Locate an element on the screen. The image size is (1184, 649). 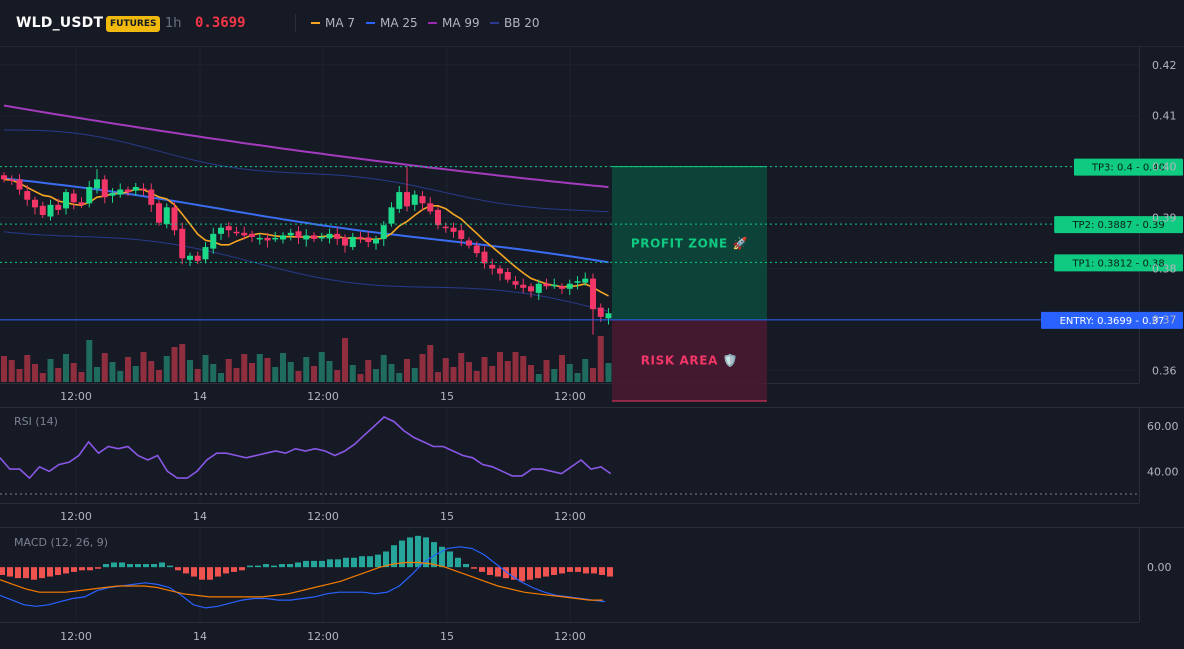
legend-bb20: BB 20 is located at coordinates (515, 23).